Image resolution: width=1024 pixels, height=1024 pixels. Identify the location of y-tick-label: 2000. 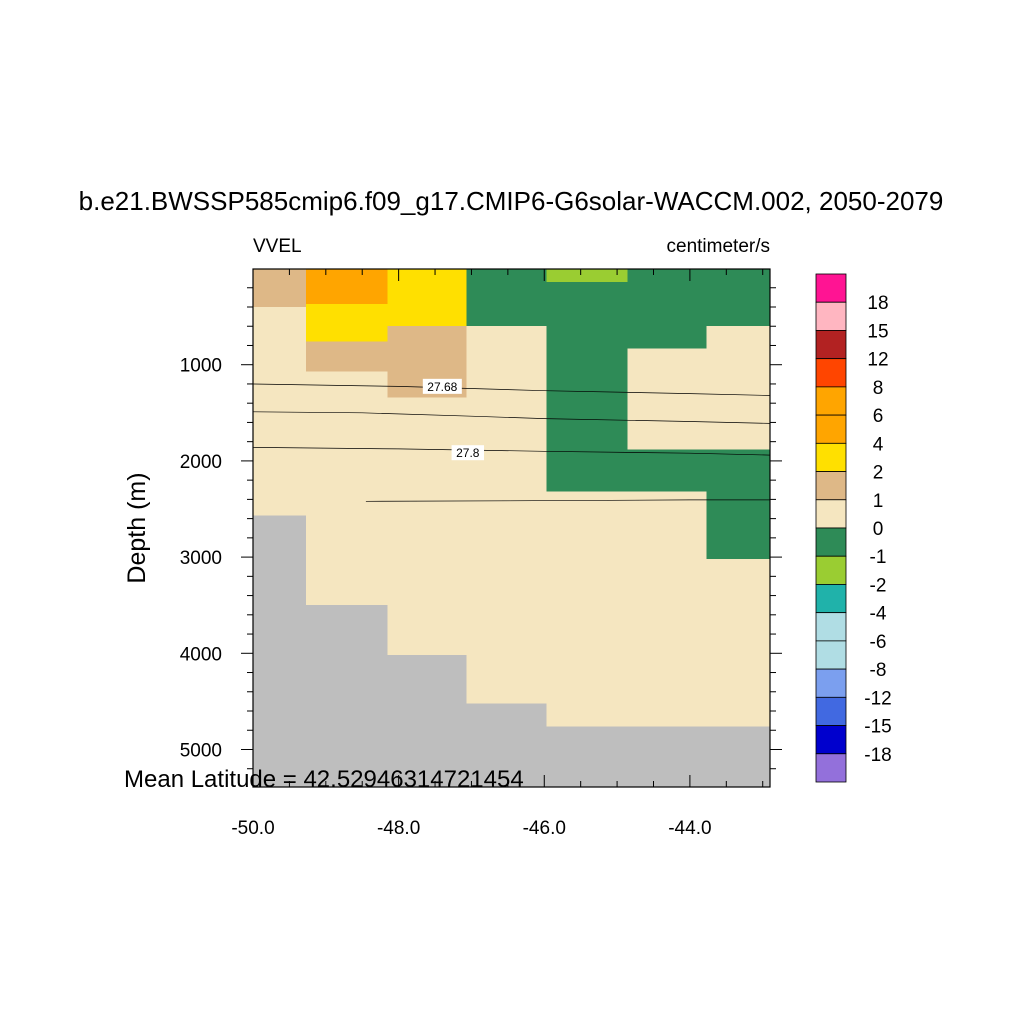
(201, 462).